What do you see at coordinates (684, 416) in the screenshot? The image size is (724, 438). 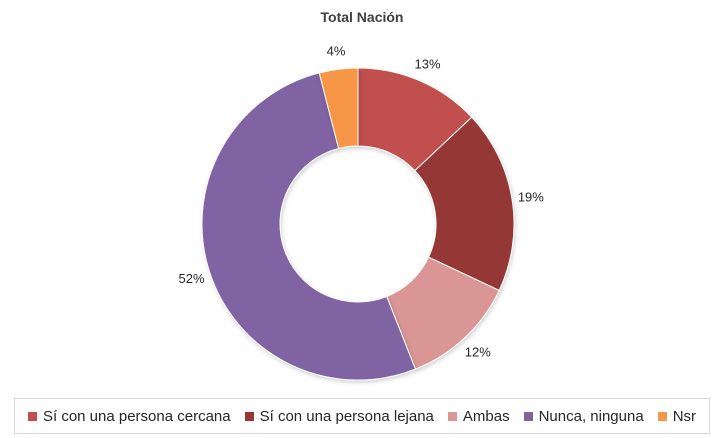 I see `legend-label-4: Nsr` at bounding box center [684, 416].